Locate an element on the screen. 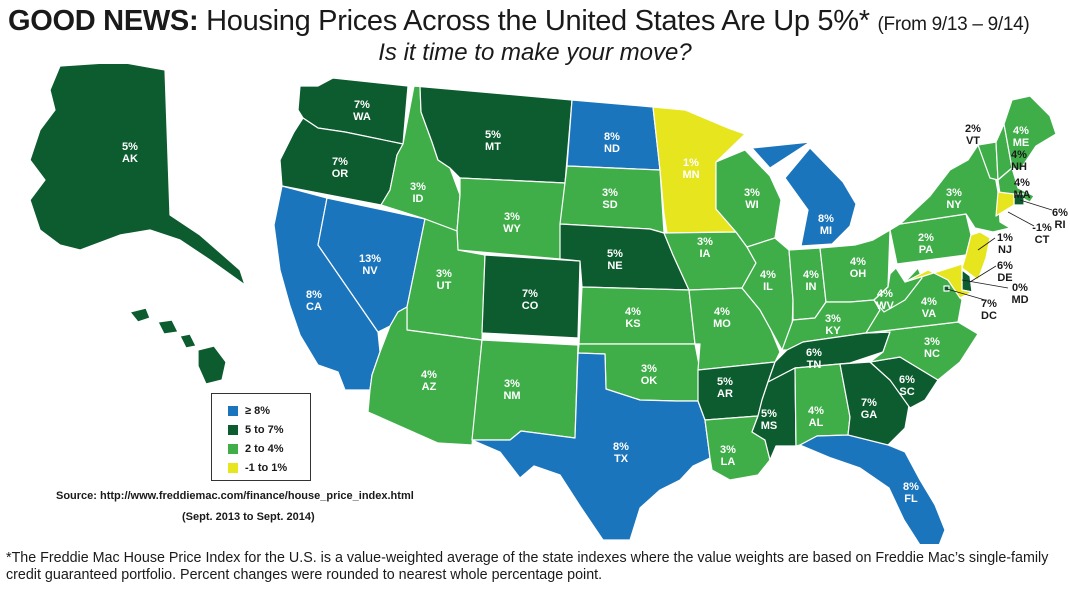 This screenshot has height=594, width=1070. state-label-de: 6% DE is located at coordinates (1005, 272).